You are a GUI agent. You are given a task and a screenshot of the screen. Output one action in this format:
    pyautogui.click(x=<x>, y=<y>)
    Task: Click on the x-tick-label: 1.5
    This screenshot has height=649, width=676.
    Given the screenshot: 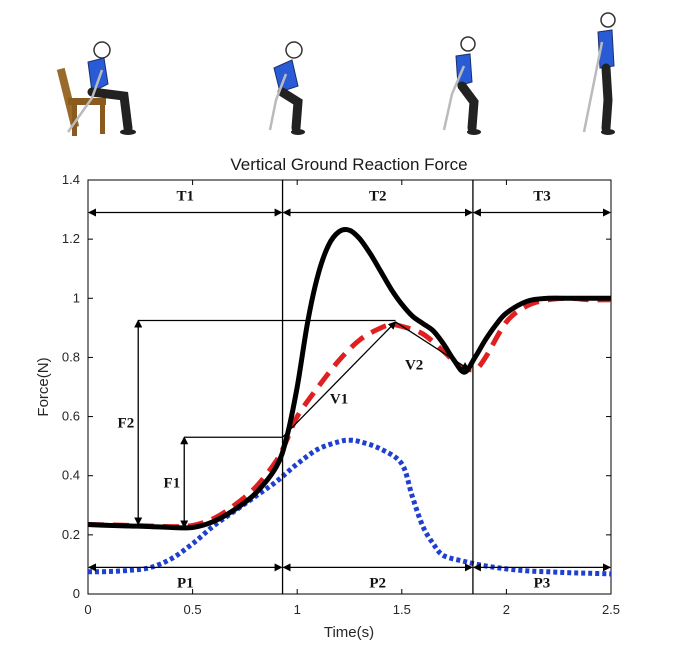 What is the action you would take?
    pyautogui.click(x=402, y=609)
    